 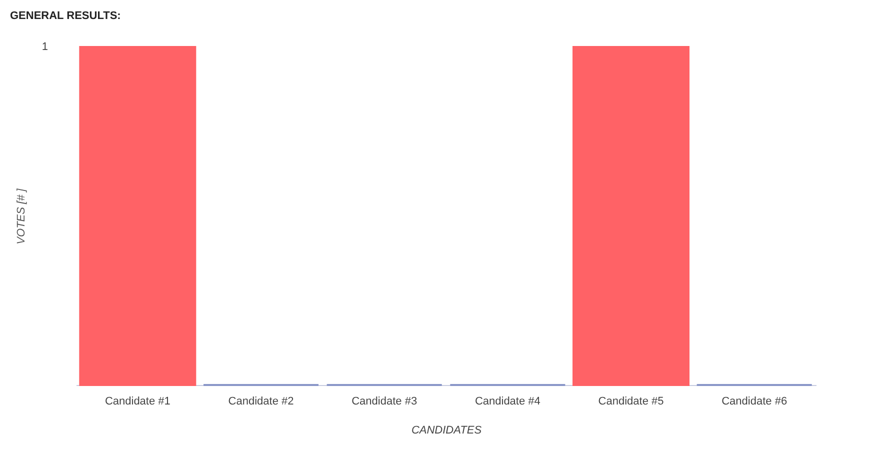 What do you see at coordinates (261, 402) in the screenshot?
I see `x-tick-label: Candidate #2` at bounding box center [261, 402].